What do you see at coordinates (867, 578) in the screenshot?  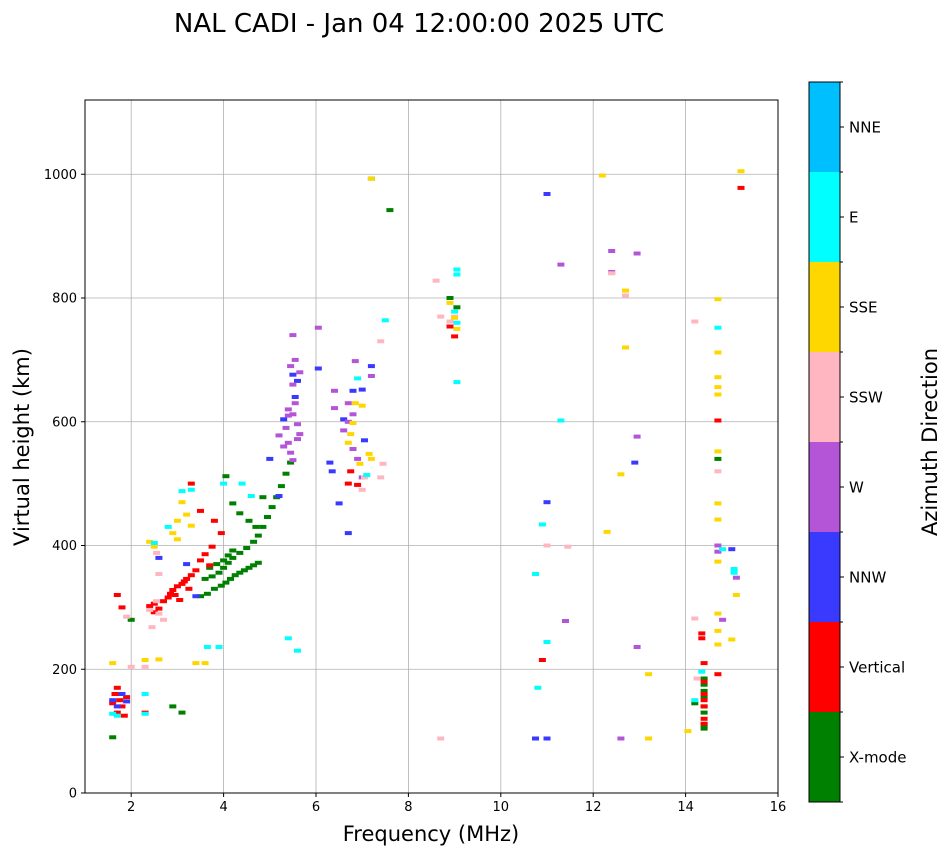 I see `colorbar-label: NNW` at bounding box center [867, 578].